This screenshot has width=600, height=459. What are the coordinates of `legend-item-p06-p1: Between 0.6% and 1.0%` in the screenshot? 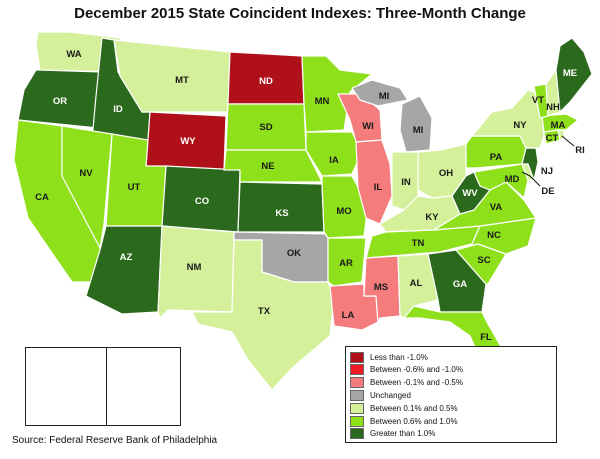 It's located at (404, 421).